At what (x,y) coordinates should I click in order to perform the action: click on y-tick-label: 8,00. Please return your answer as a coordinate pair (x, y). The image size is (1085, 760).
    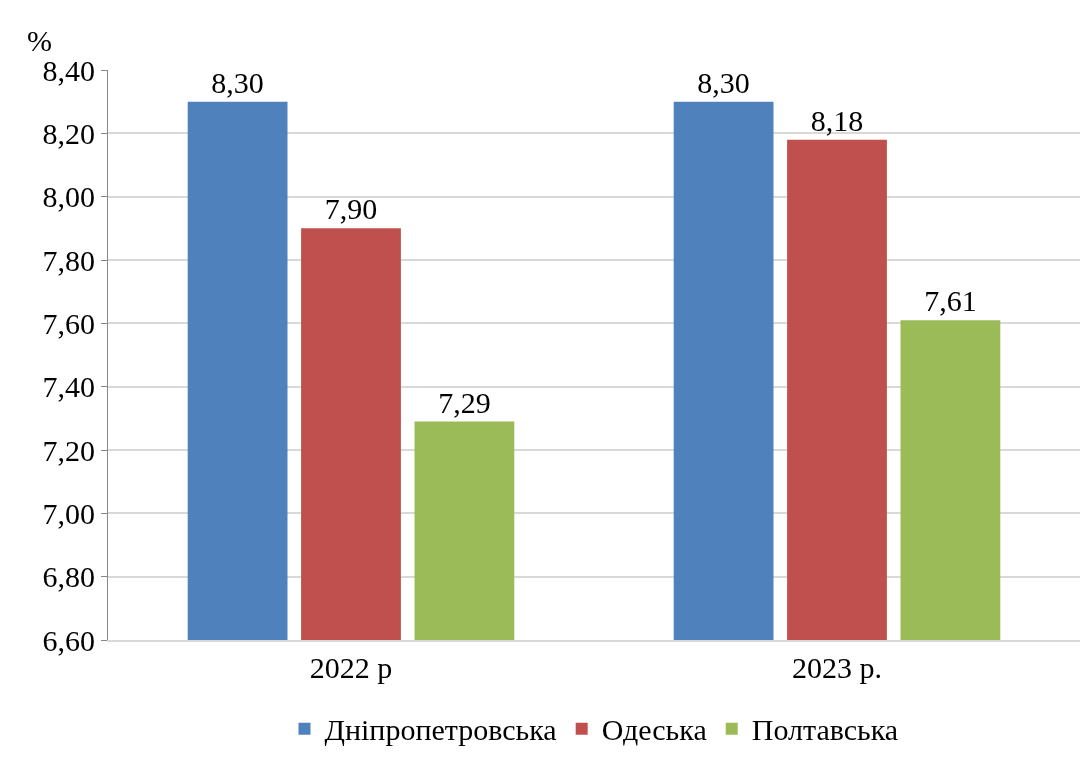
    Looking at the image, I should click on (68, 197).